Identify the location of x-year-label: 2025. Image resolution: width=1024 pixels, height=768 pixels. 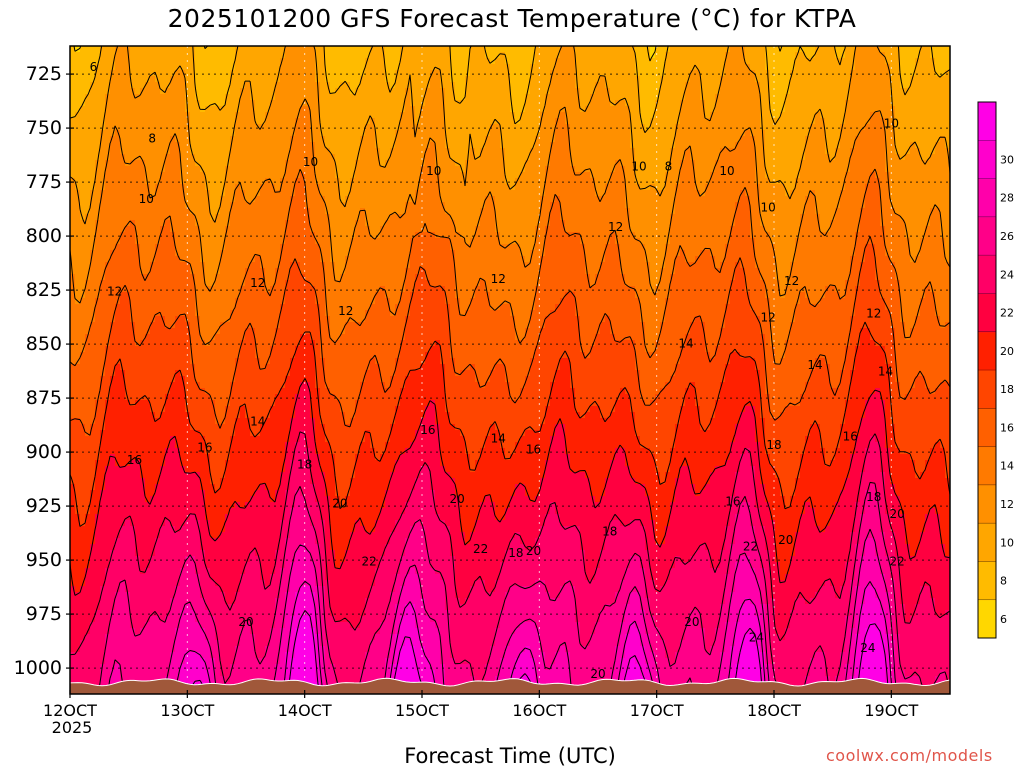
(72, 727).